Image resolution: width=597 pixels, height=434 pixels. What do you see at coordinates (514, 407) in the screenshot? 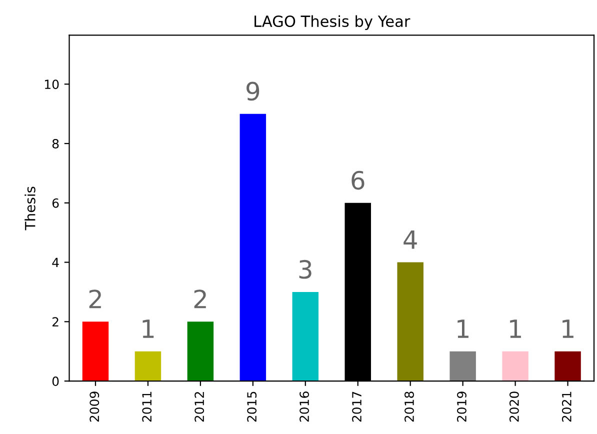
I see `x-tick-label: 2020` at bounding box center [514, 407].